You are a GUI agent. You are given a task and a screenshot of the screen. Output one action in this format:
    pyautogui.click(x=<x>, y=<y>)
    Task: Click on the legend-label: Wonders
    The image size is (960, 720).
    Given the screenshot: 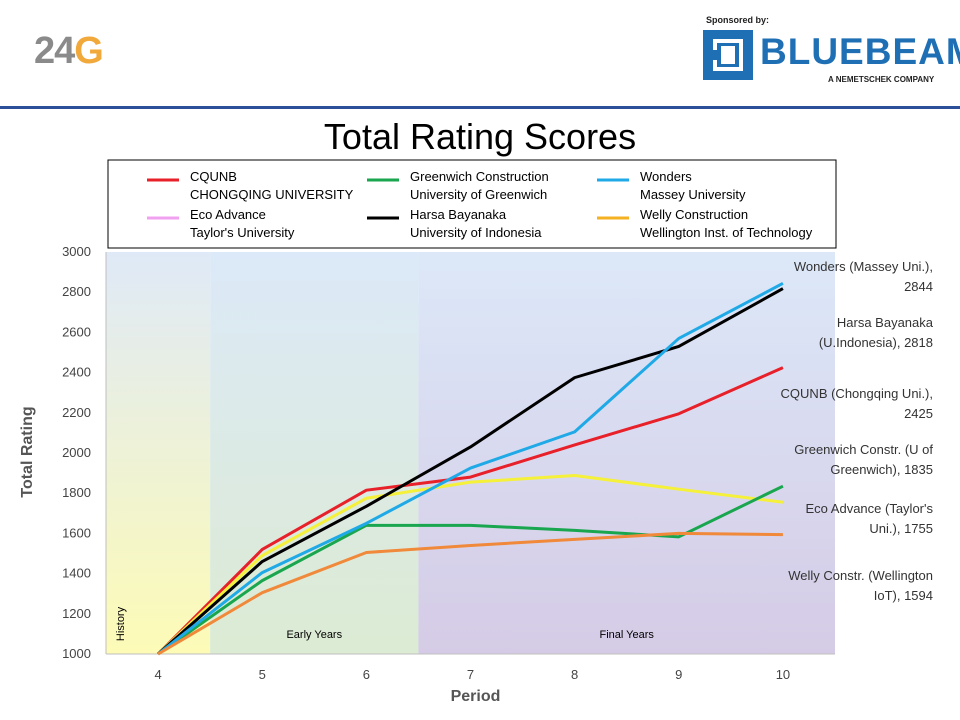 What is the action you would take?
    pyautogui.click(x=666, y=176)
    